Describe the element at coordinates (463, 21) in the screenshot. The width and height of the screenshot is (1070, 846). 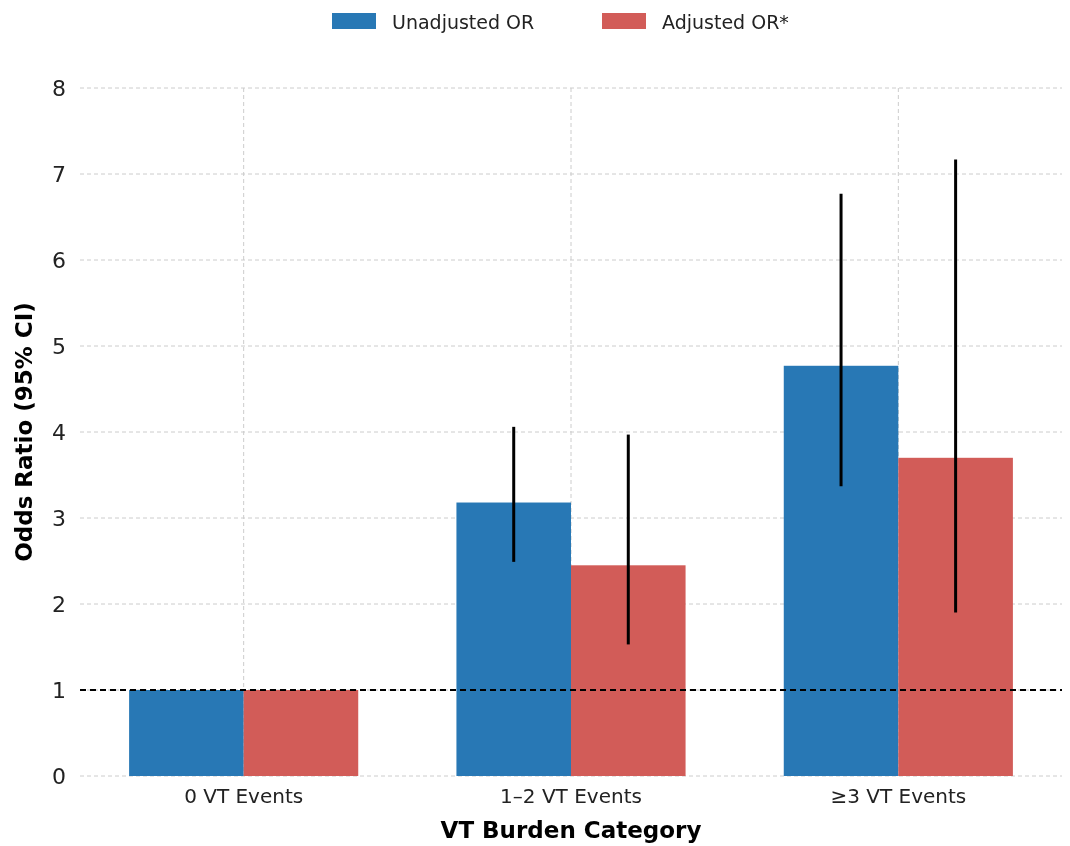
I see `legend-label: Unadjusted OR` at that location.